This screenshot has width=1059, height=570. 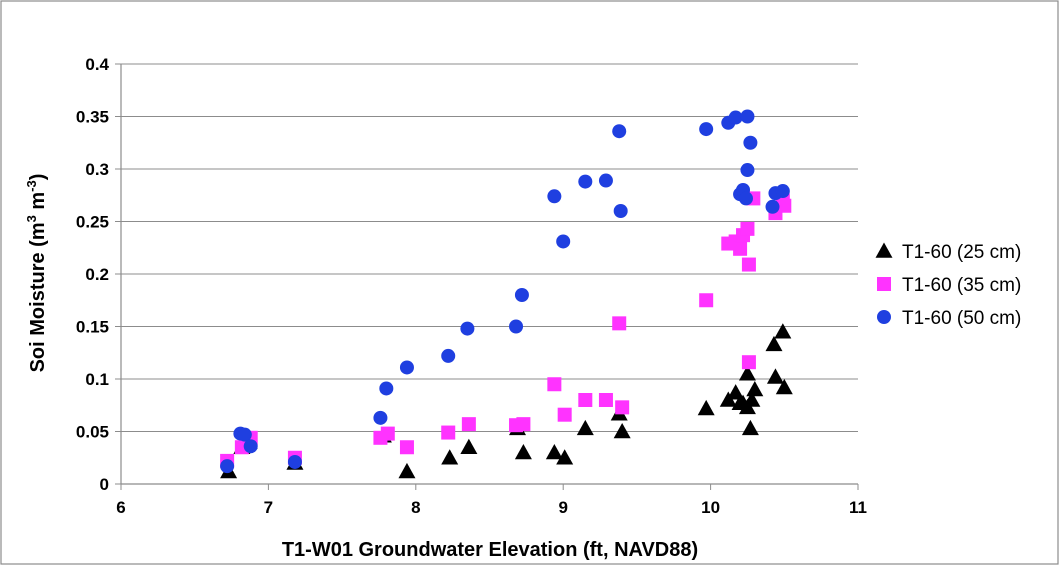 What do you see at coordinates (31, 218) in the screenshot?
I see `y-axis-title-sup1: 3` at bounding box center [31, 218].